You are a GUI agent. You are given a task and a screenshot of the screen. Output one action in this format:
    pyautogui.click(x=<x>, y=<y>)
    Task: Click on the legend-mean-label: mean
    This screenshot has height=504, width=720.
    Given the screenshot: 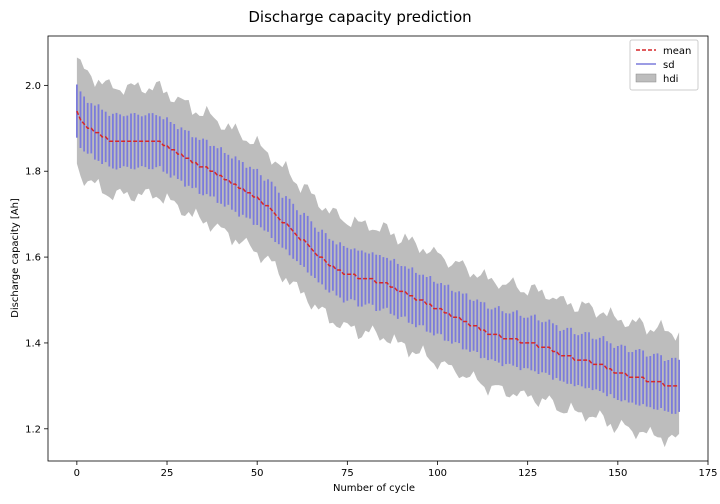 What is the action you would take?
    pyautogui.click(x=677, y=51)
    